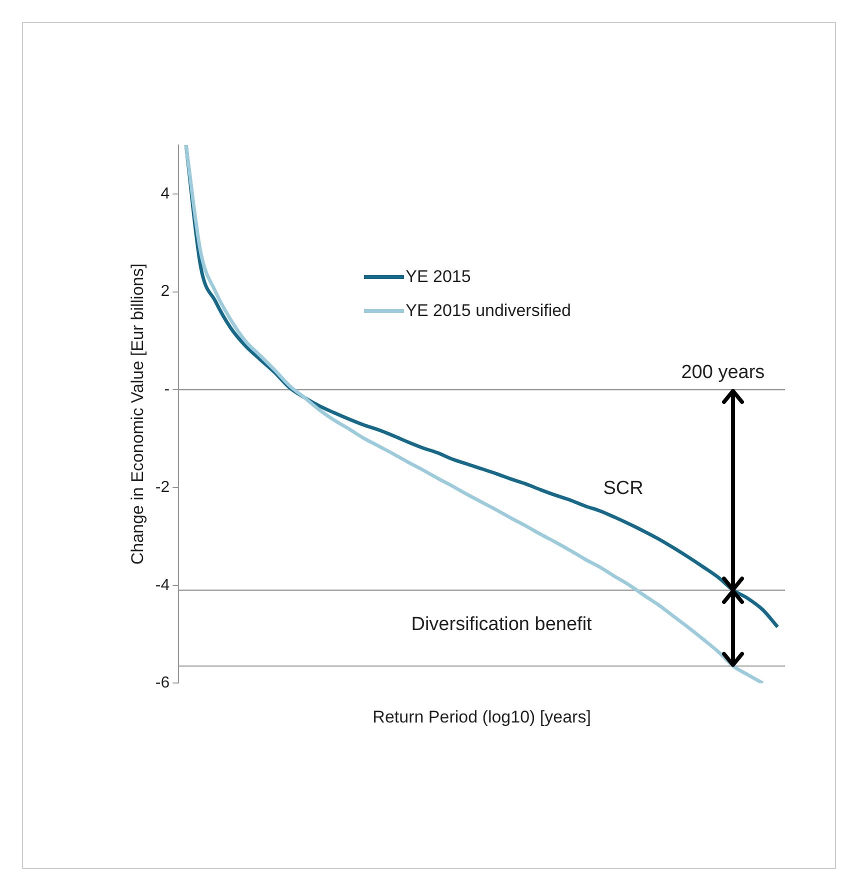 Image resolution: width=857 pixels, height=888 pixels. Describe the element at coordinates (137, 414) in the screenshot. I see `y-axis-title: Change in Economic Value [Eur billions]` at that location.